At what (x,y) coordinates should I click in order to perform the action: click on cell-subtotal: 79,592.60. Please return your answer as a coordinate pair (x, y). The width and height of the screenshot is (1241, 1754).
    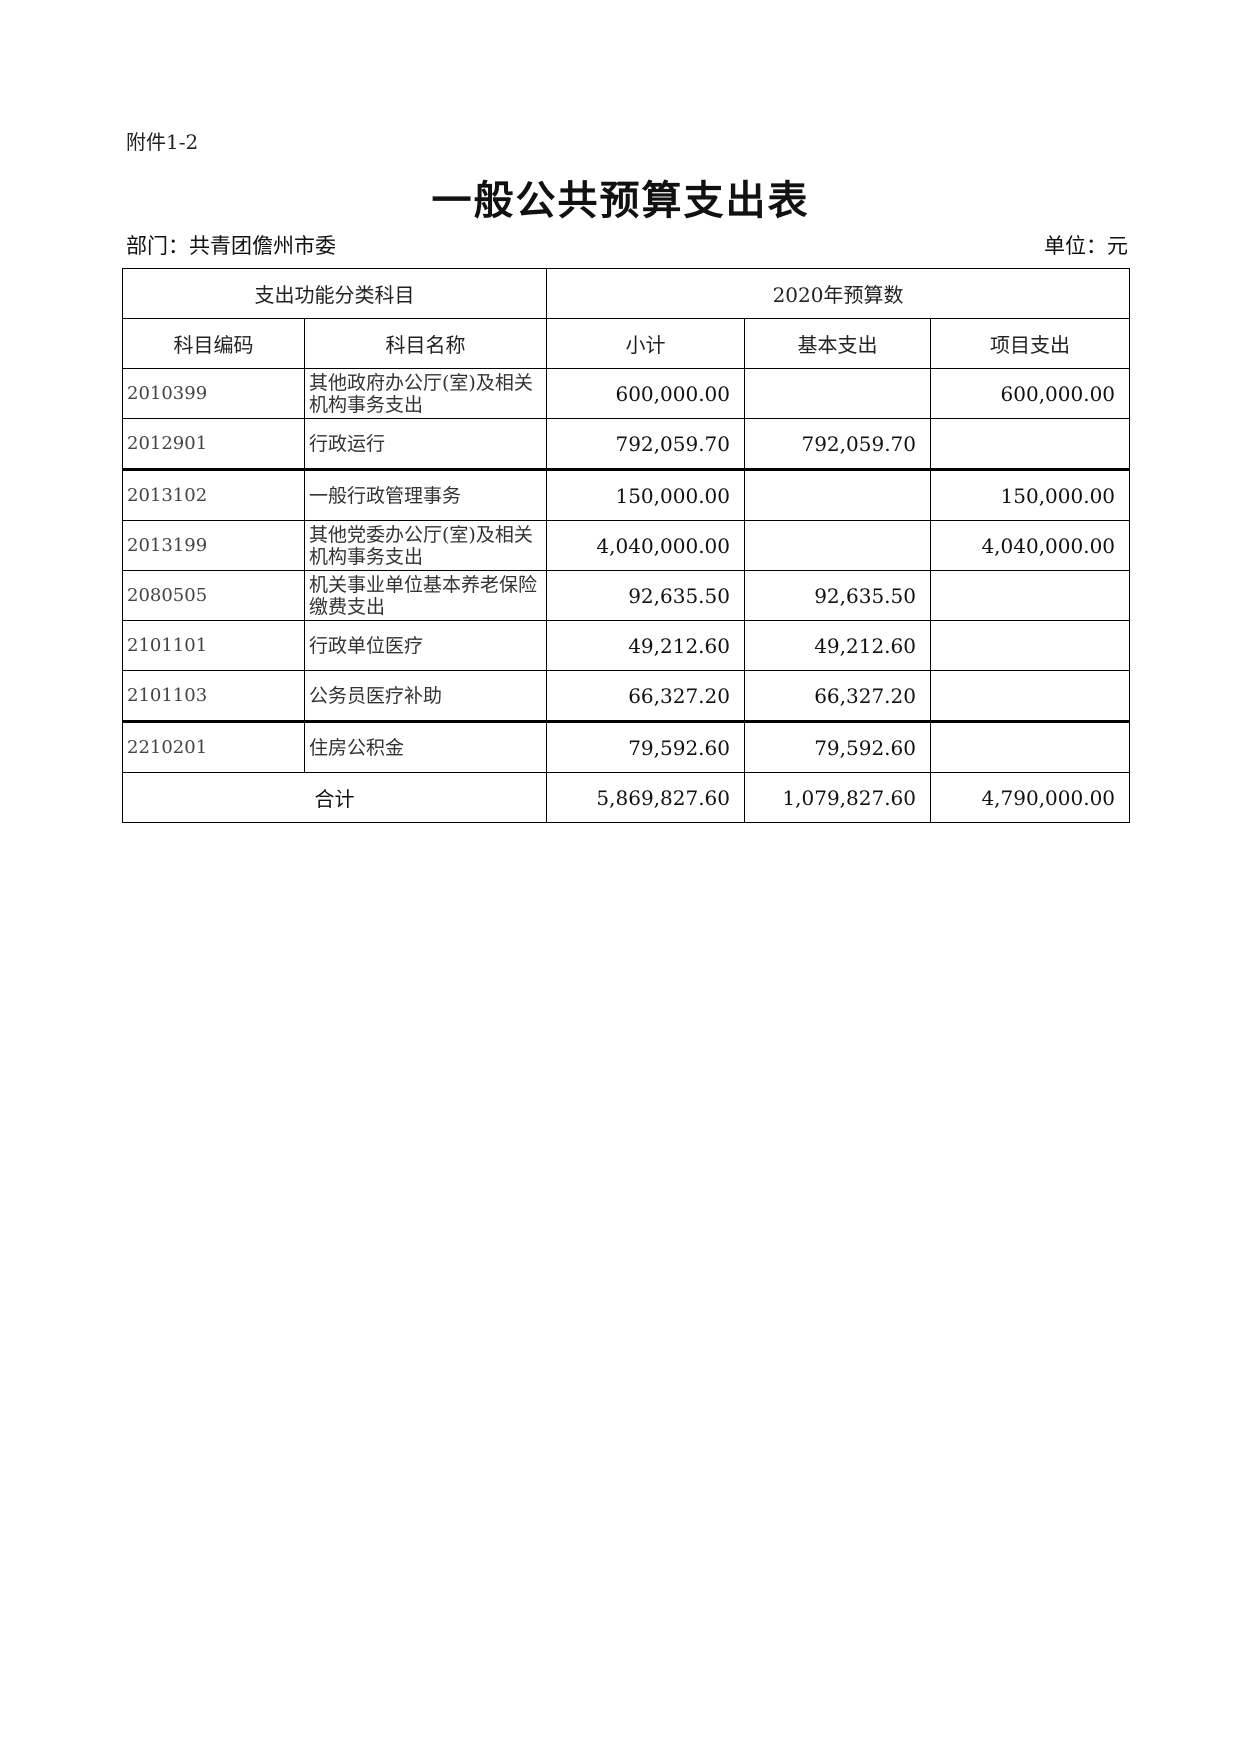
    Looking at the image, I should click on (645, 747).